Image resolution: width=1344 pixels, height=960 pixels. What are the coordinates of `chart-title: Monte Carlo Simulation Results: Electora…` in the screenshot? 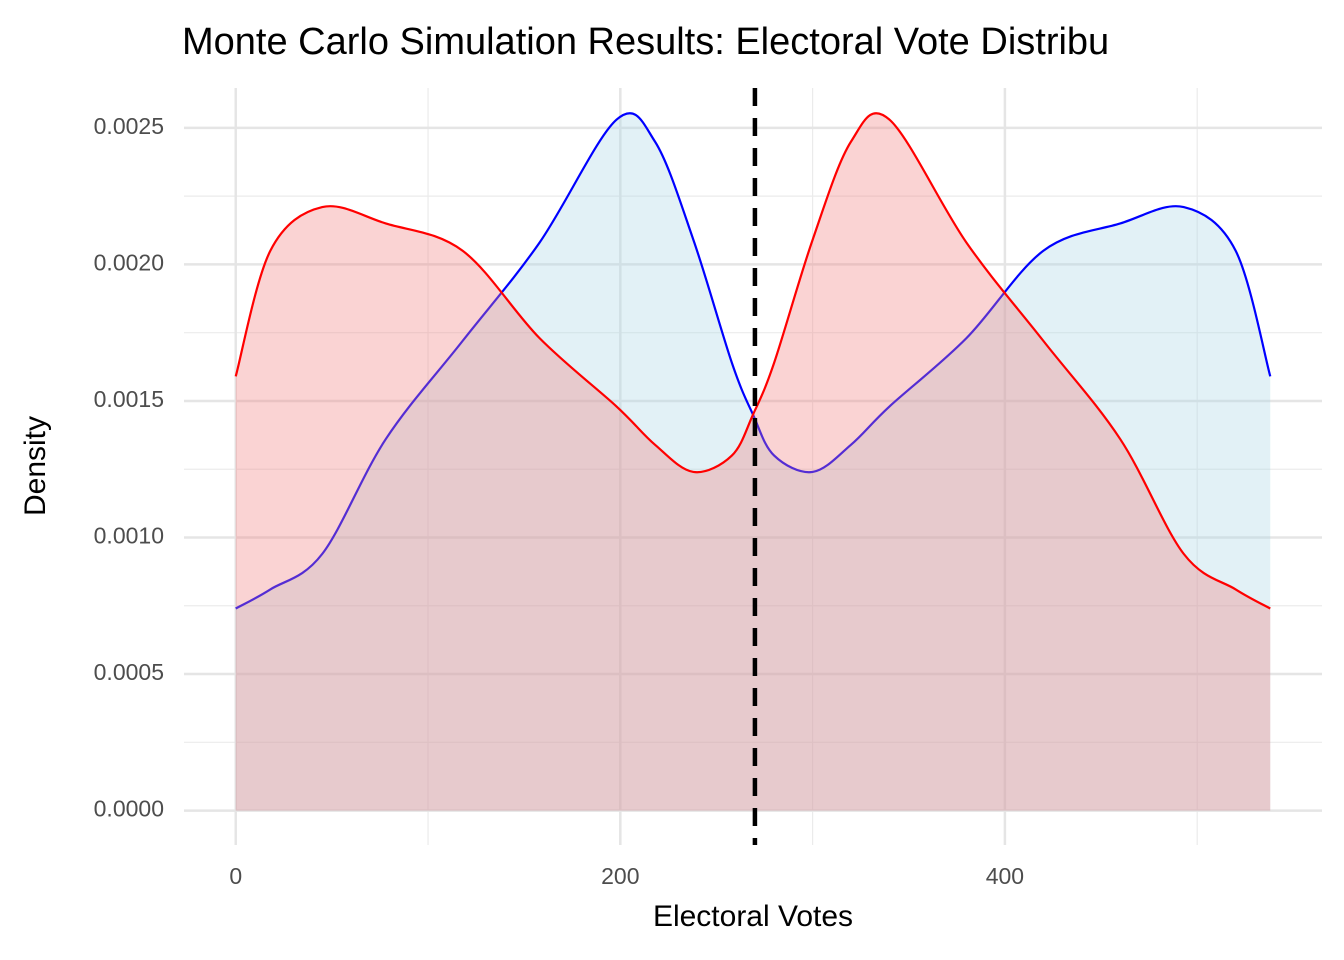 It's located at (645, 42).